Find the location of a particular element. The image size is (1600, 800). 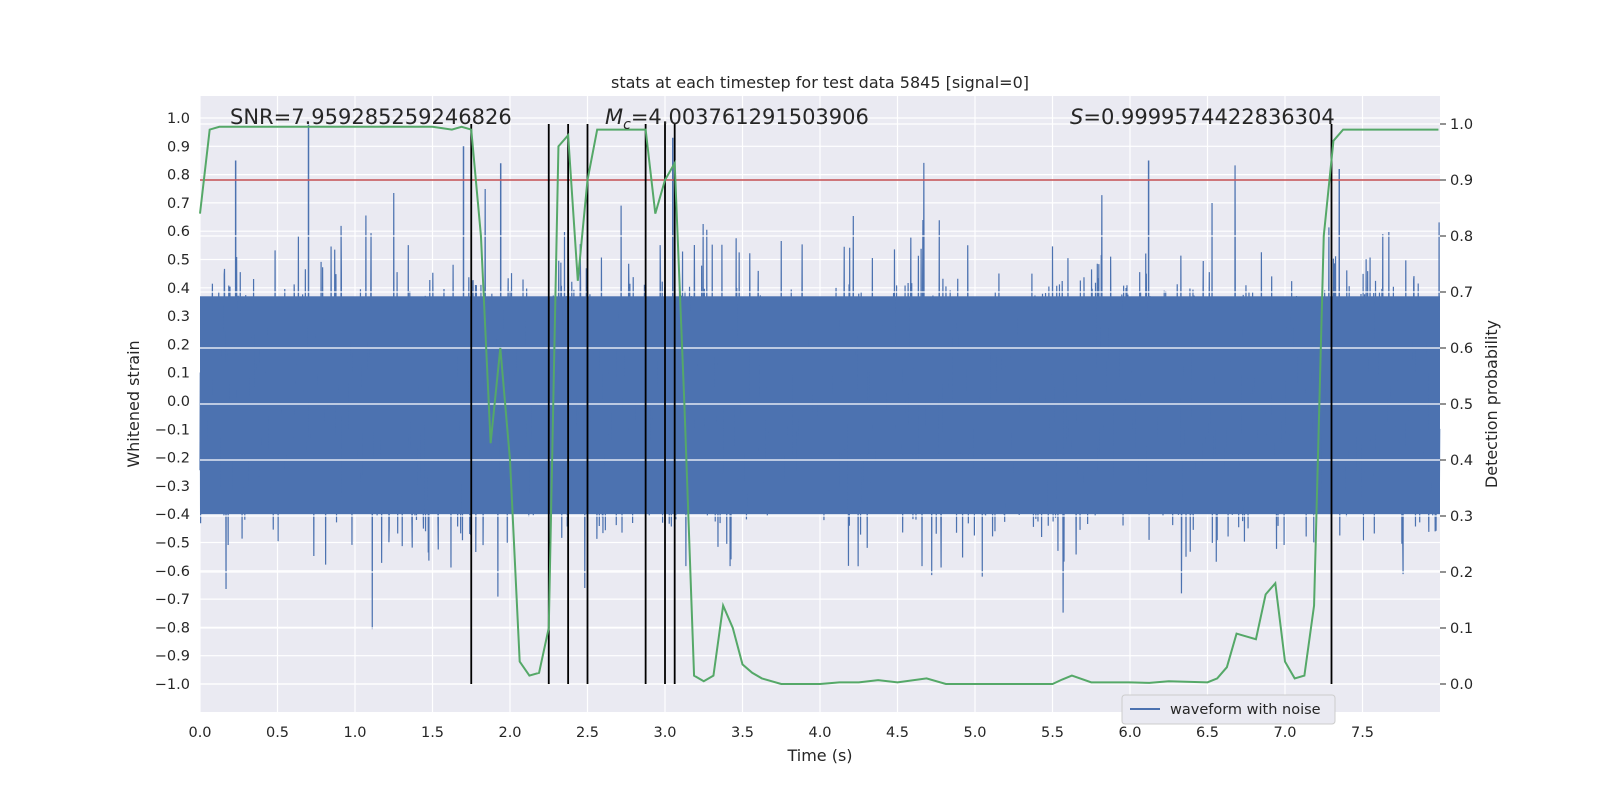

y-left-tick-label: 0.0 is located at coordinates (178, 402).